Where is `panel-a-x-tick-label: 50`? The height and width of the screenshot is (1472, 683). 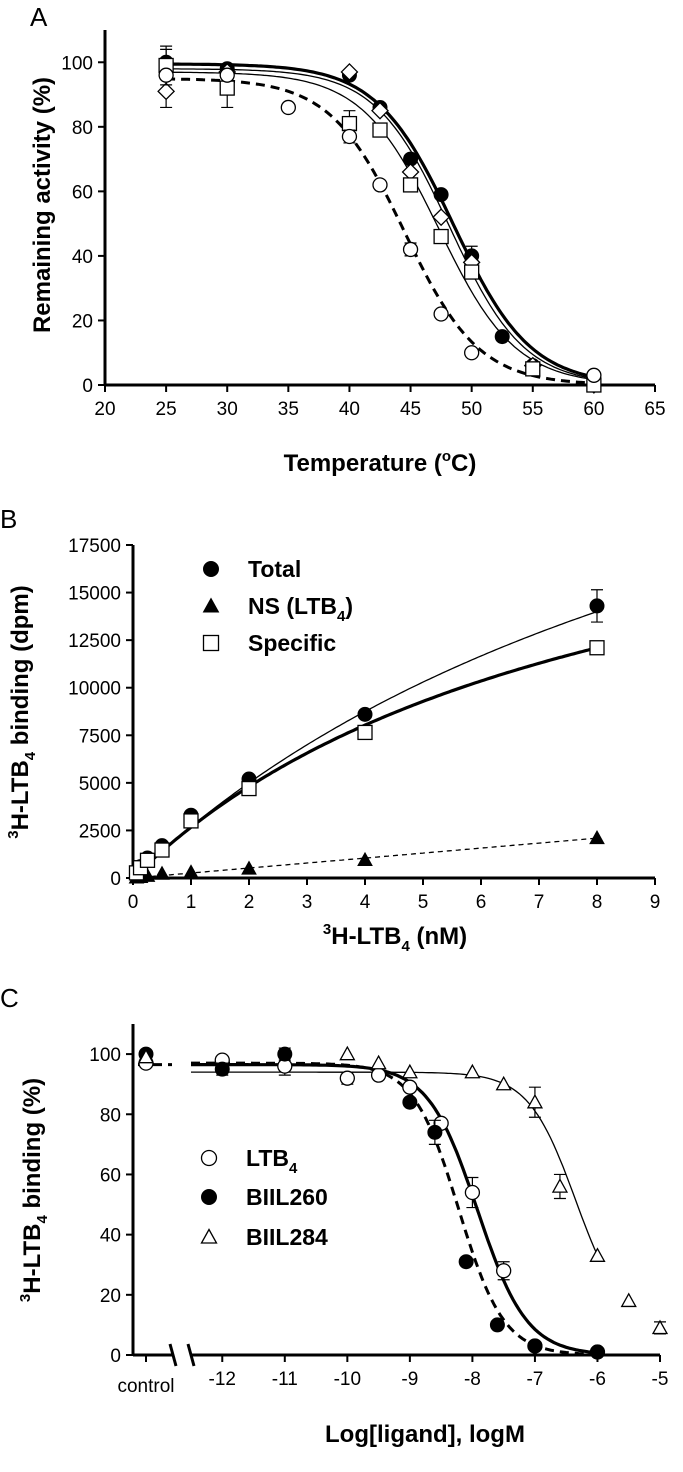
panel-a-x-tick-label: 50 is located at coordinates (471, 409).